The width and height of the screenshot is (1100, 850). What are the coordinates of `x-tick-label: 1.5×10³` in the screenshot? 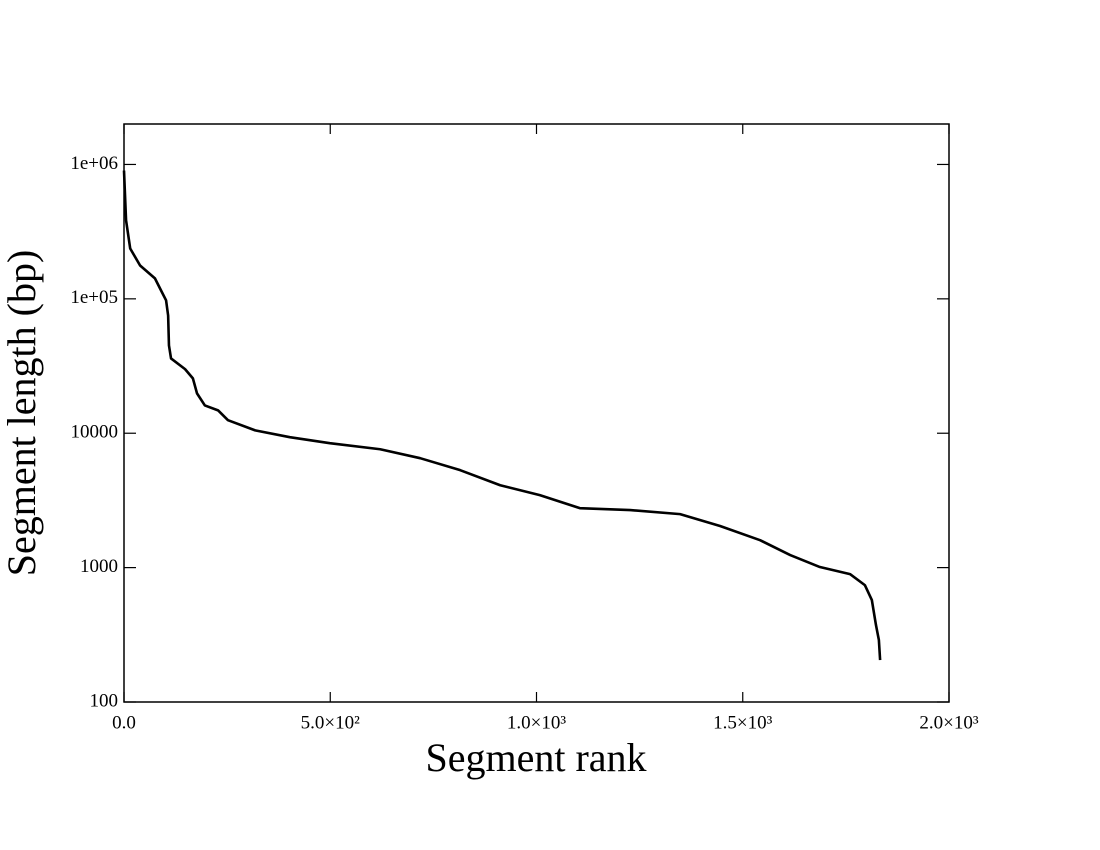 It's located at (742, 722).